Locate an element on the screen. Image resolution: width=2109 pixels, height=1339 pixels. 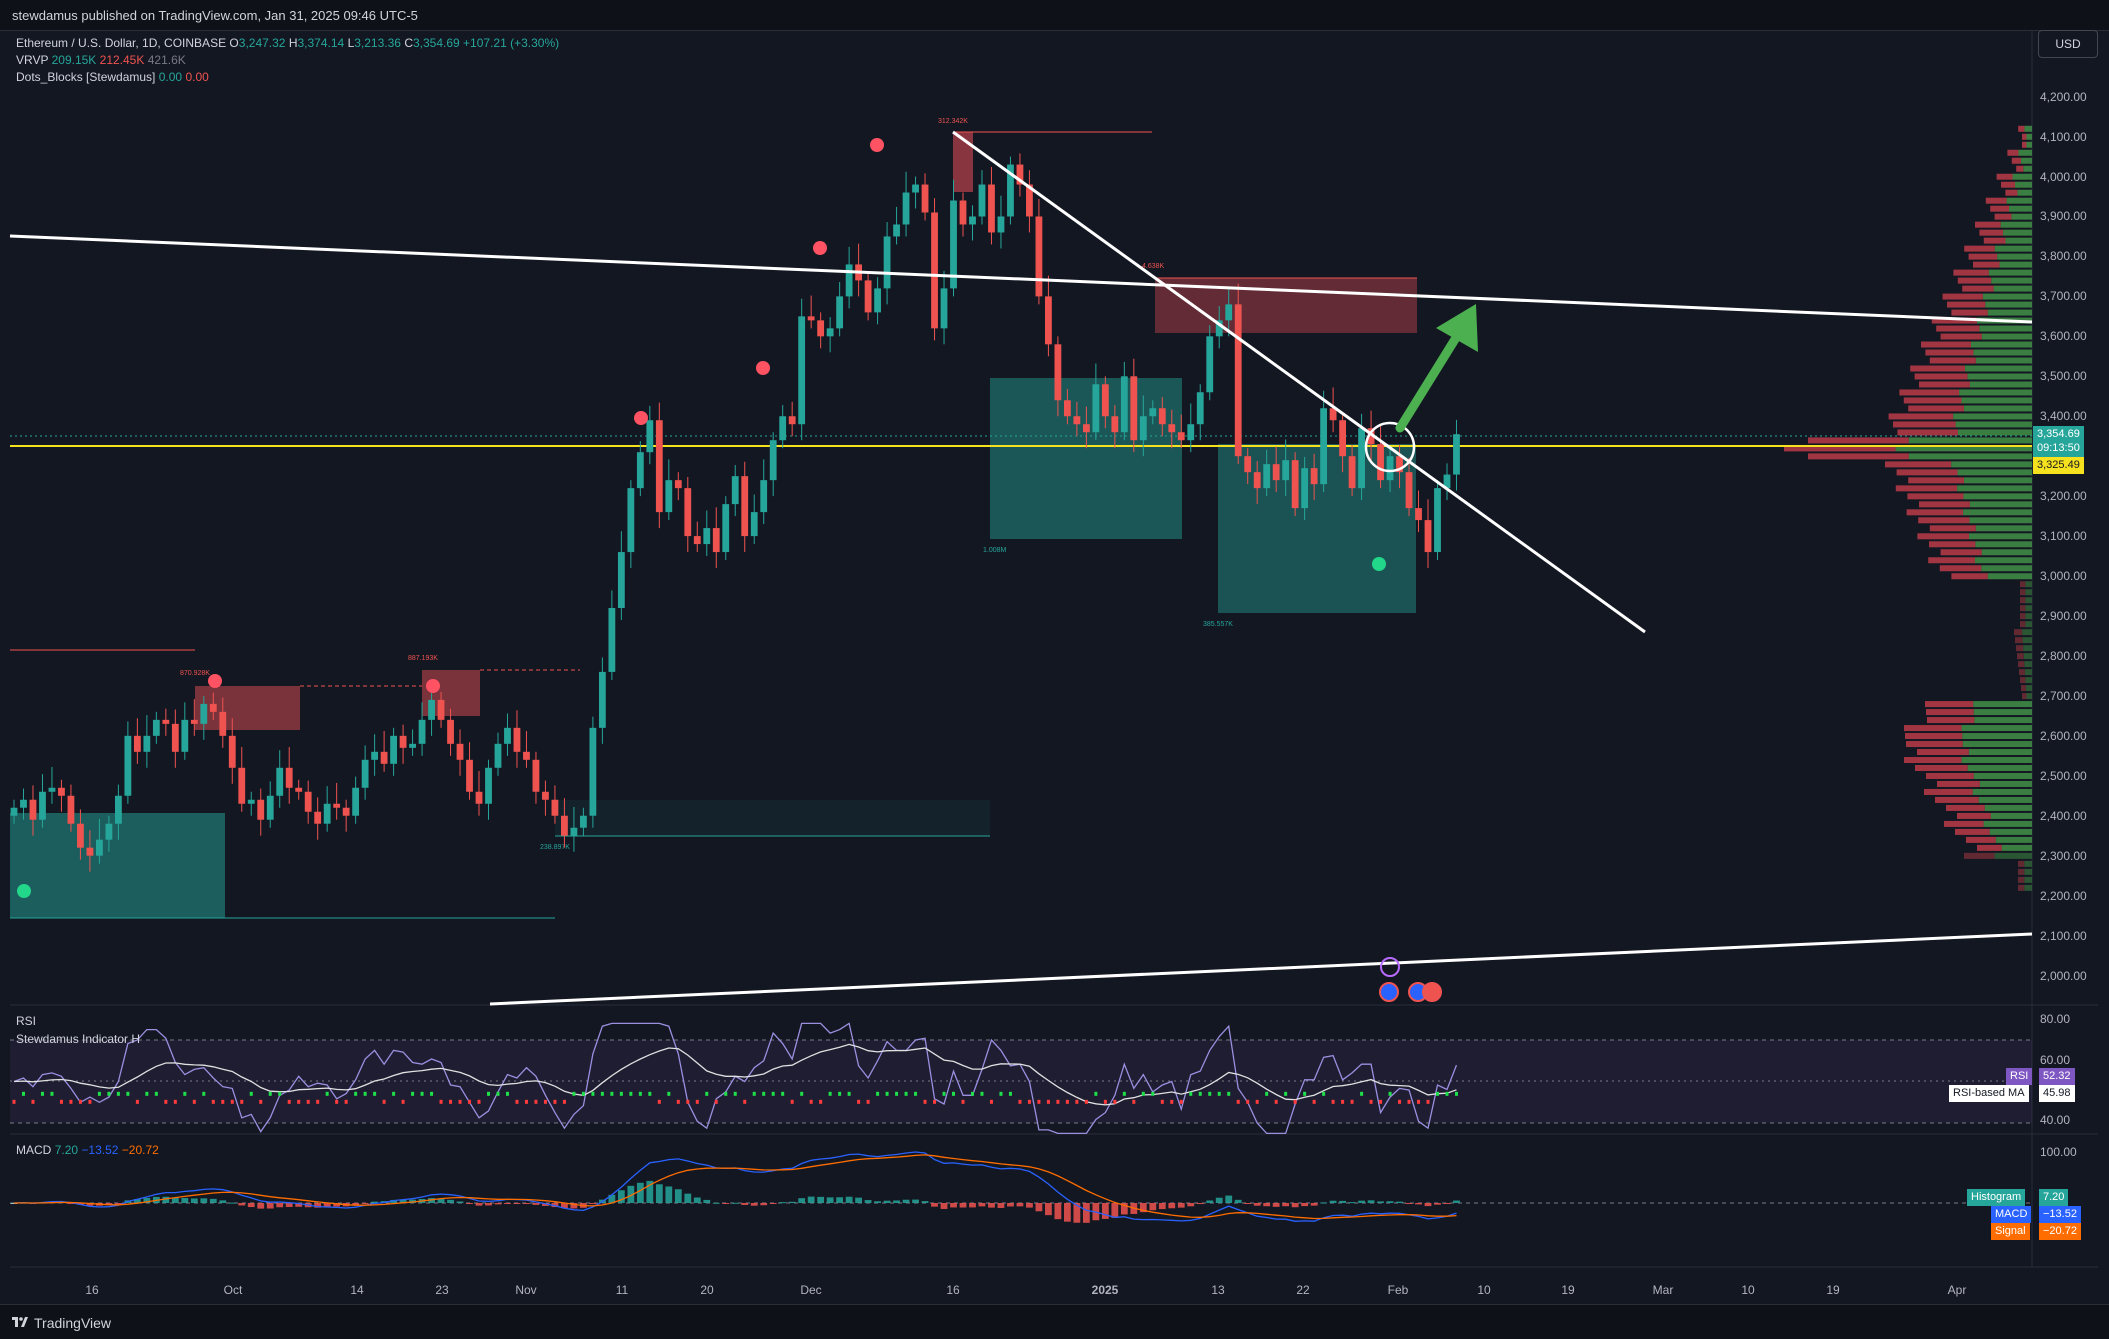
vrvp-legend: VRVP 209.15K 212.45K 421.6K is located at coordinates (101, 60).